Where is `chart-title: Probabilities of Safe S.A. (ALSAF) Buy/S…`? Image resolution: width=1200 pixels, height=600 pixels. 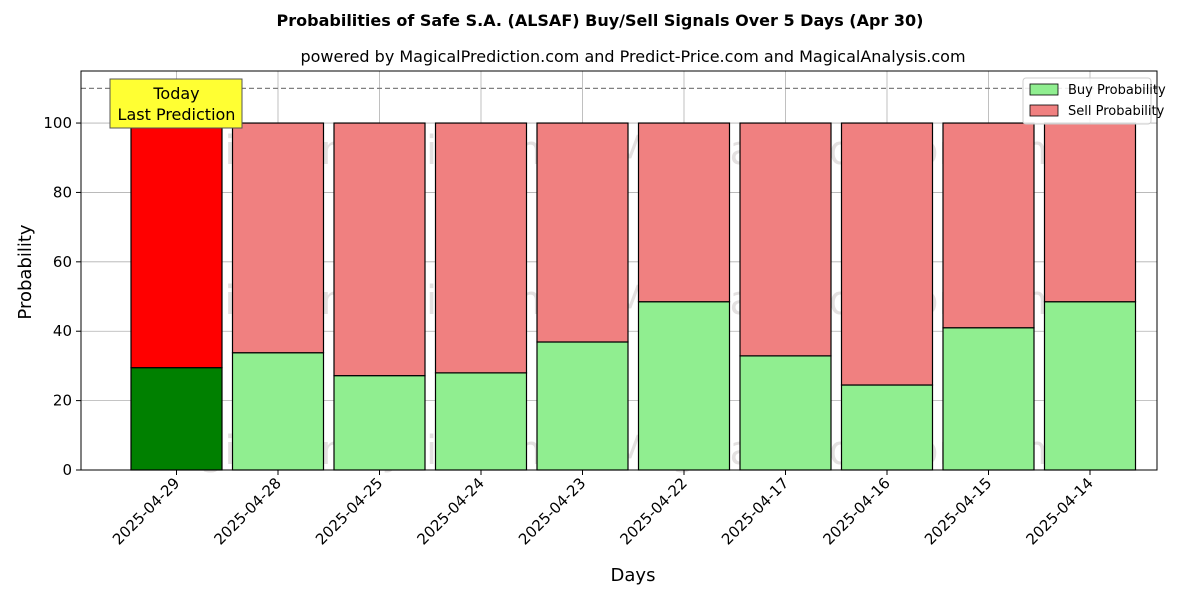
chart-title: Probabilities of Safe S.A. (ALSAF) Buy/S… is located at coordinates (600, 20).